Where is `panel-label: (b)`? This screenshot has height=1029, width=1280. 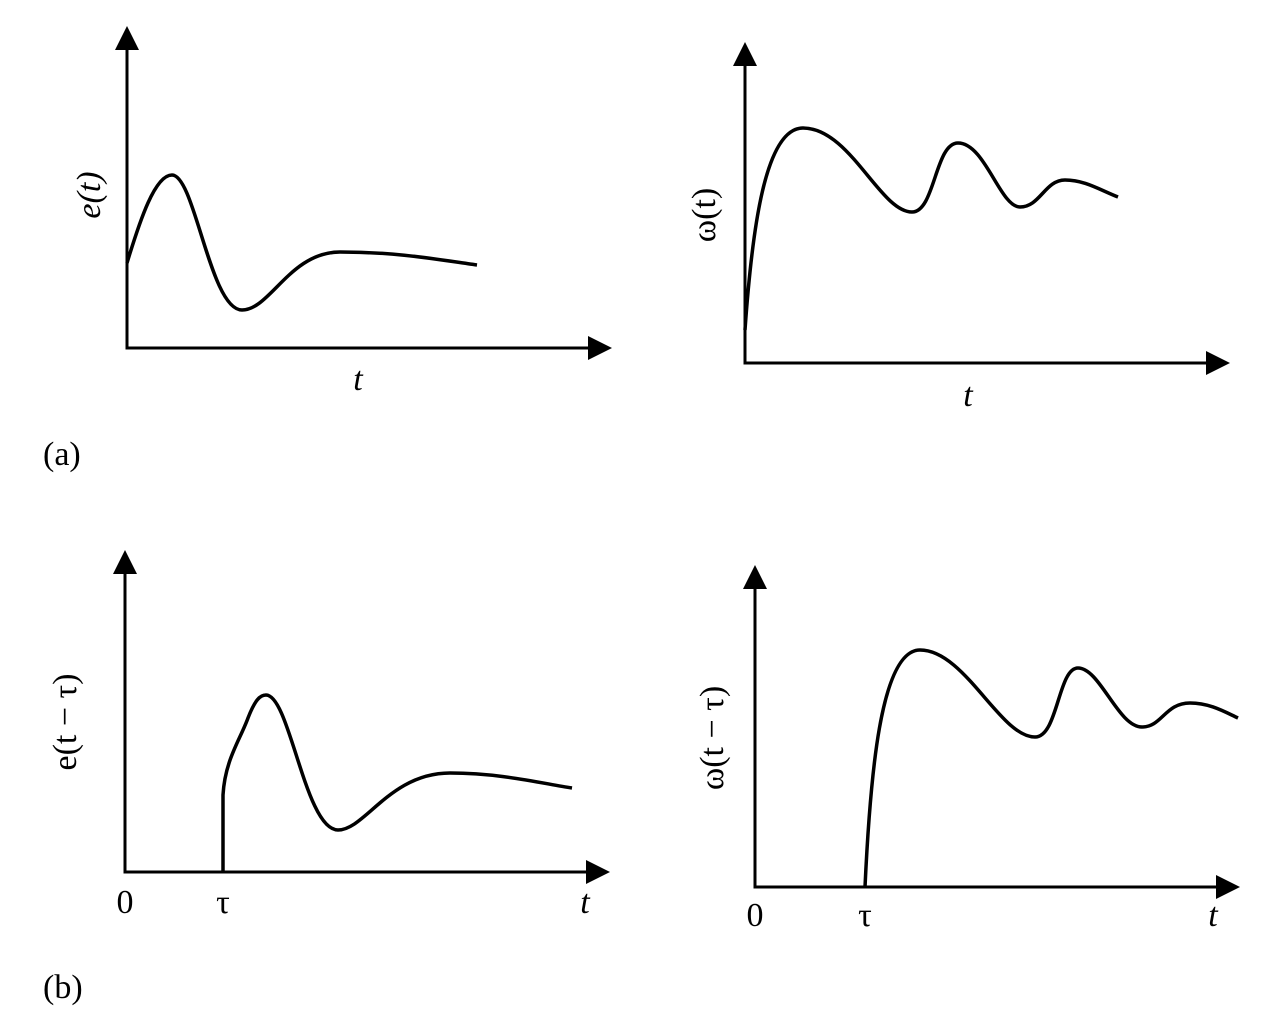 panel-label: (b) is located at coordinates (63, 987).